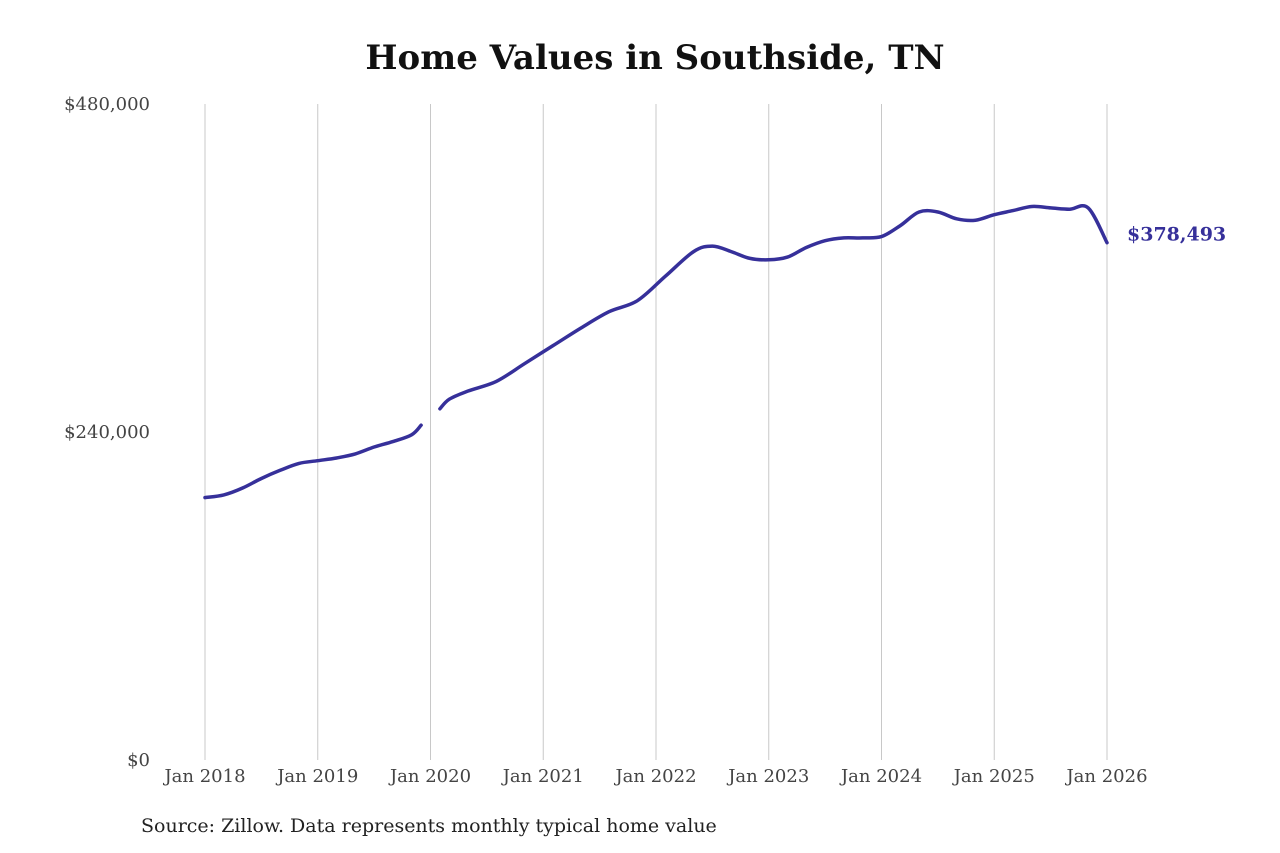  Describe the element at coordinates (655, 58) in the screenshot. I see `chart-title: Home Values in Southside, TN` at that location.